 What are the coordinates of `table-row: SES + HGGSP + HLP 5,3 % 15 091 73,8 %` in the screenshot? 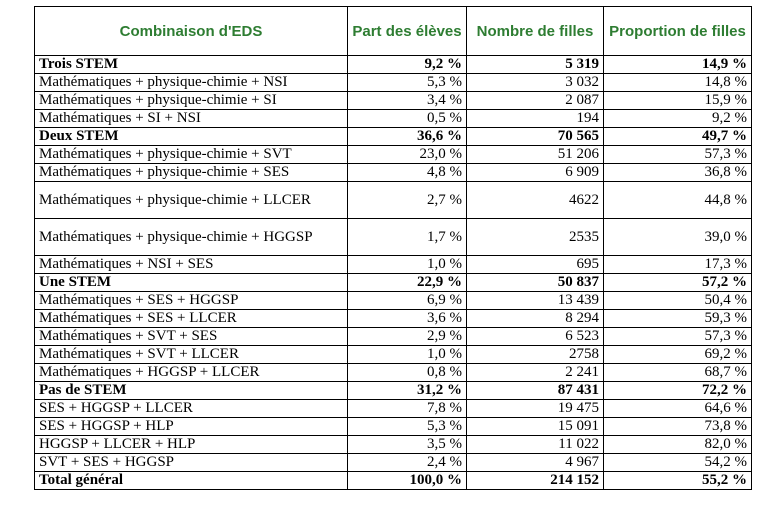 It's located at (393, 426).